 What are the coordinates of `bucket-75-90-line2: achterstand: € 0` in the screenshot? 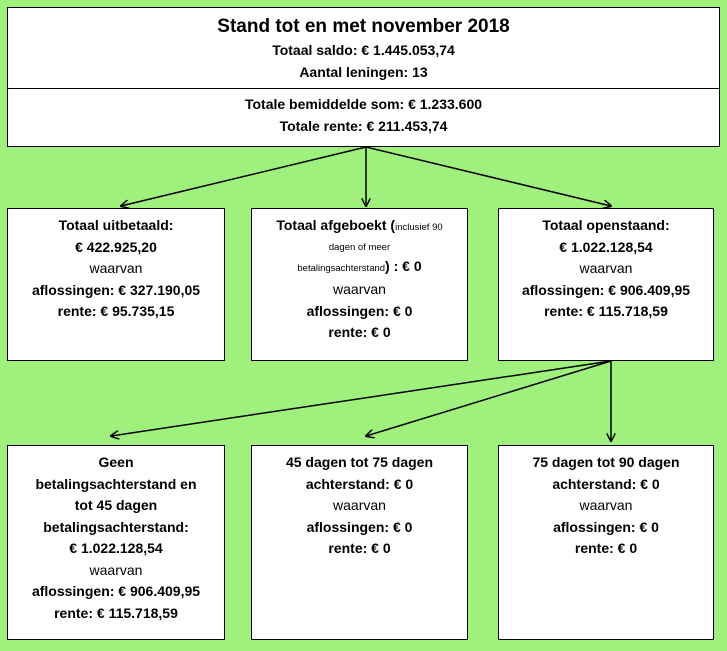 It's located at (606, 483).